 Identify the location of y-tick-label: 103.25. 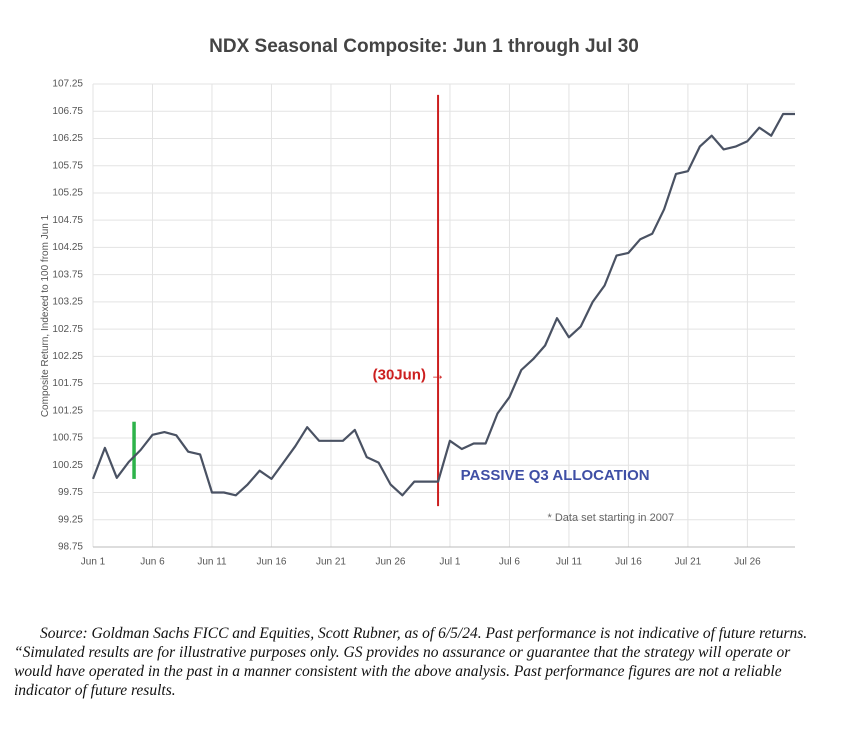
(67, 302).